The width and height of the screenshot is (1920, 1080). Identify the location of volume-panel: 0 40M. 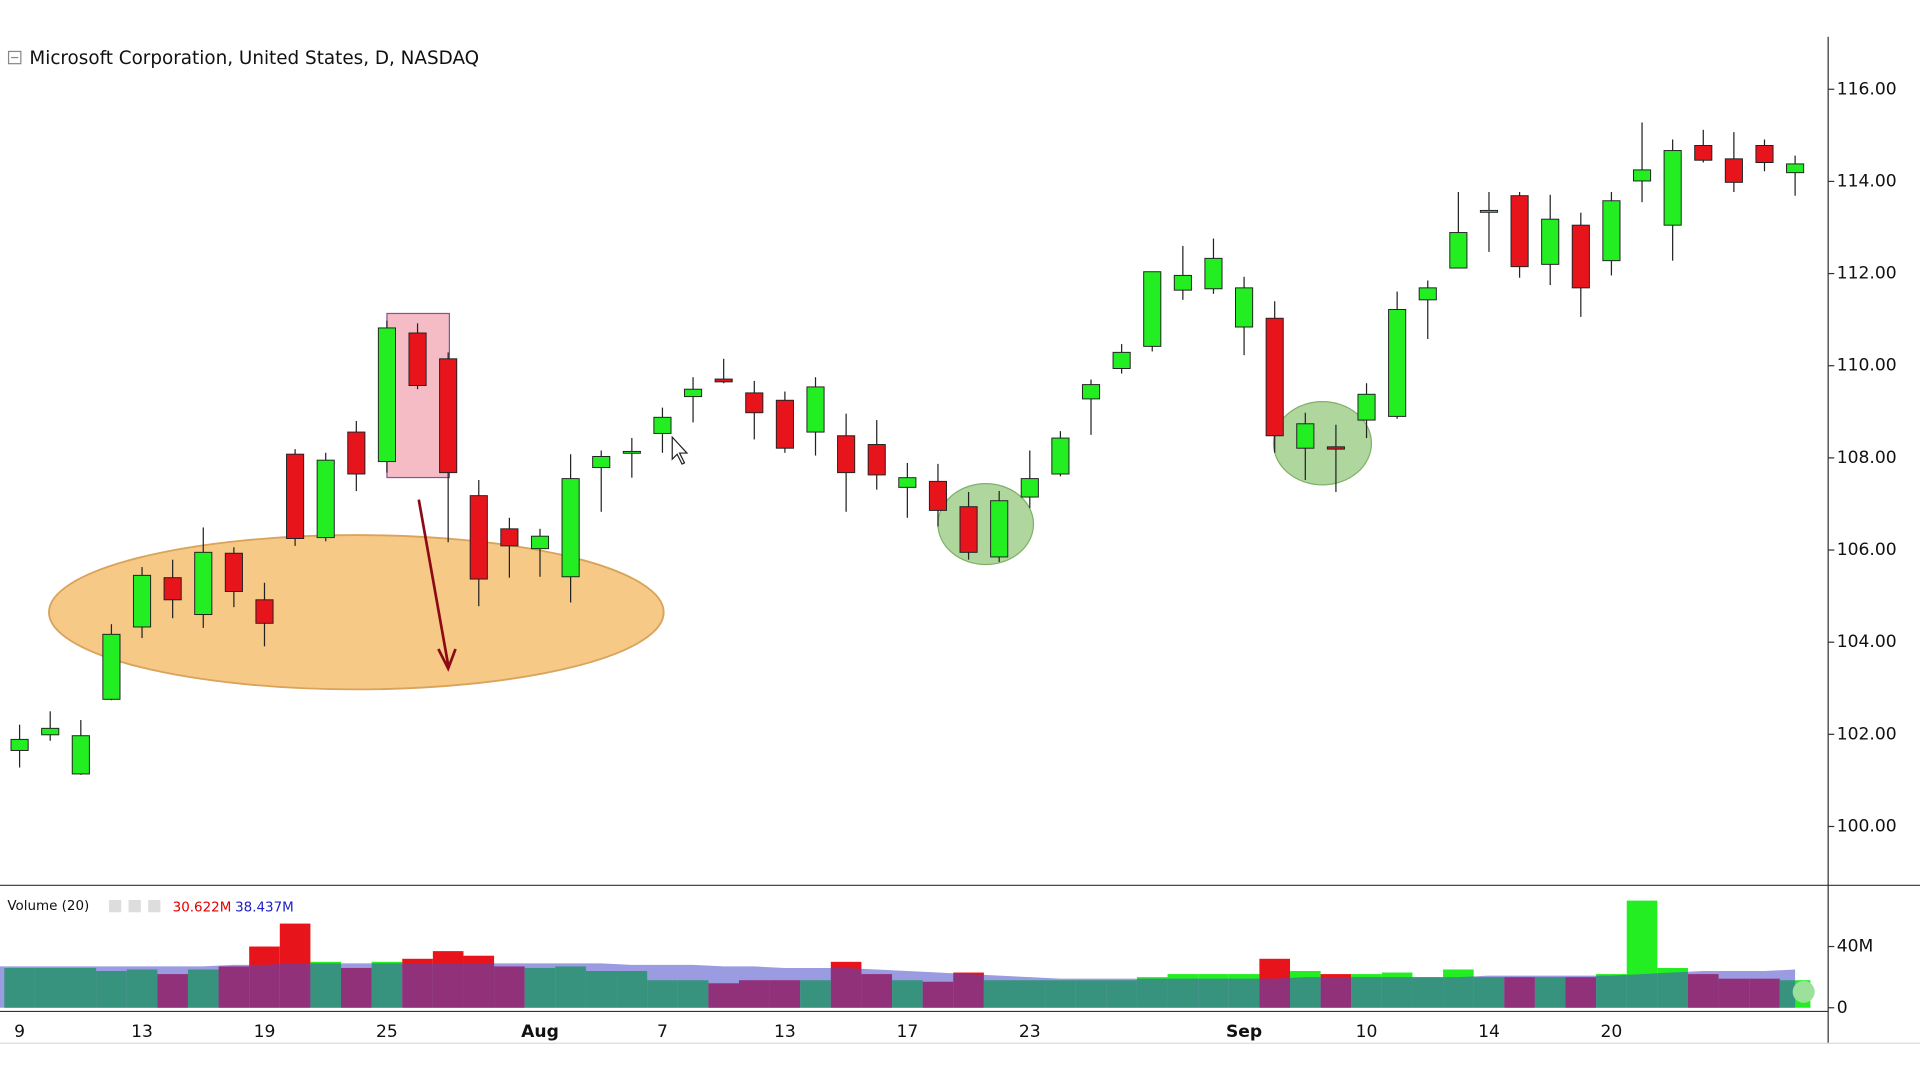
(937, 959).